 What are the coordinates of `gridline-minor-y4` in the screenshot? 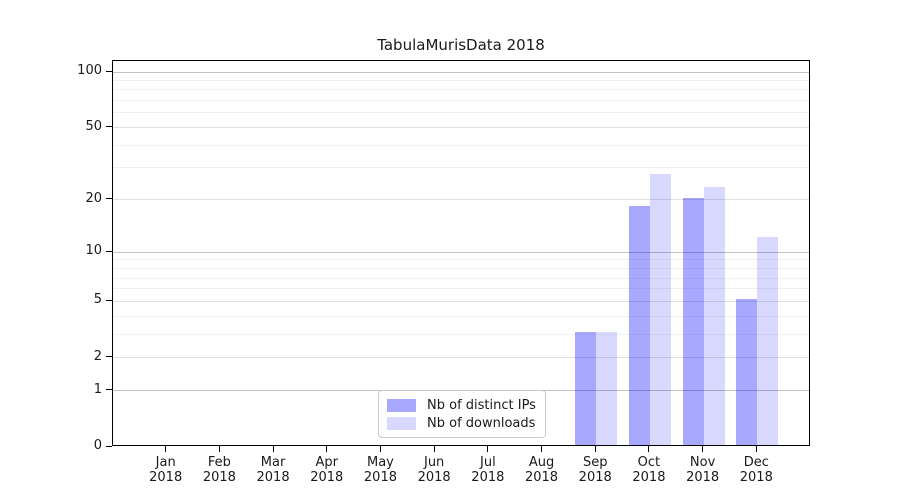 It's located at (461, 316).